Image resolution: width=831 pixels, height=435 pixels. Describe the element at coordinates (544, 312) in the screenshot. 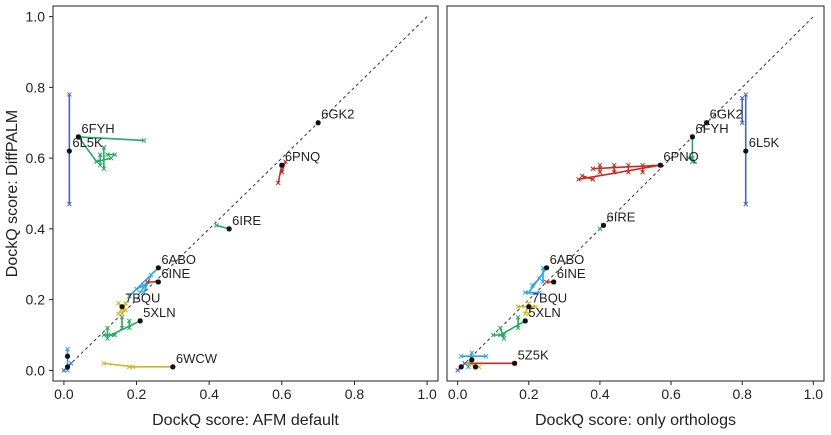

I see `data-point-label: 5XLN` at that location.